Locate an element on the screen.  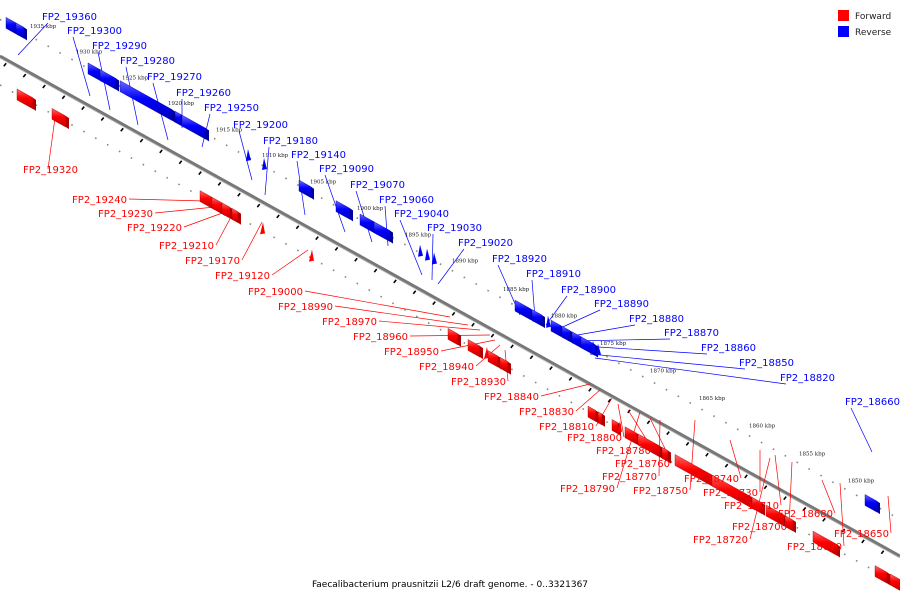
gene-FP2_19170-cap is located at coordinates (239, 218).